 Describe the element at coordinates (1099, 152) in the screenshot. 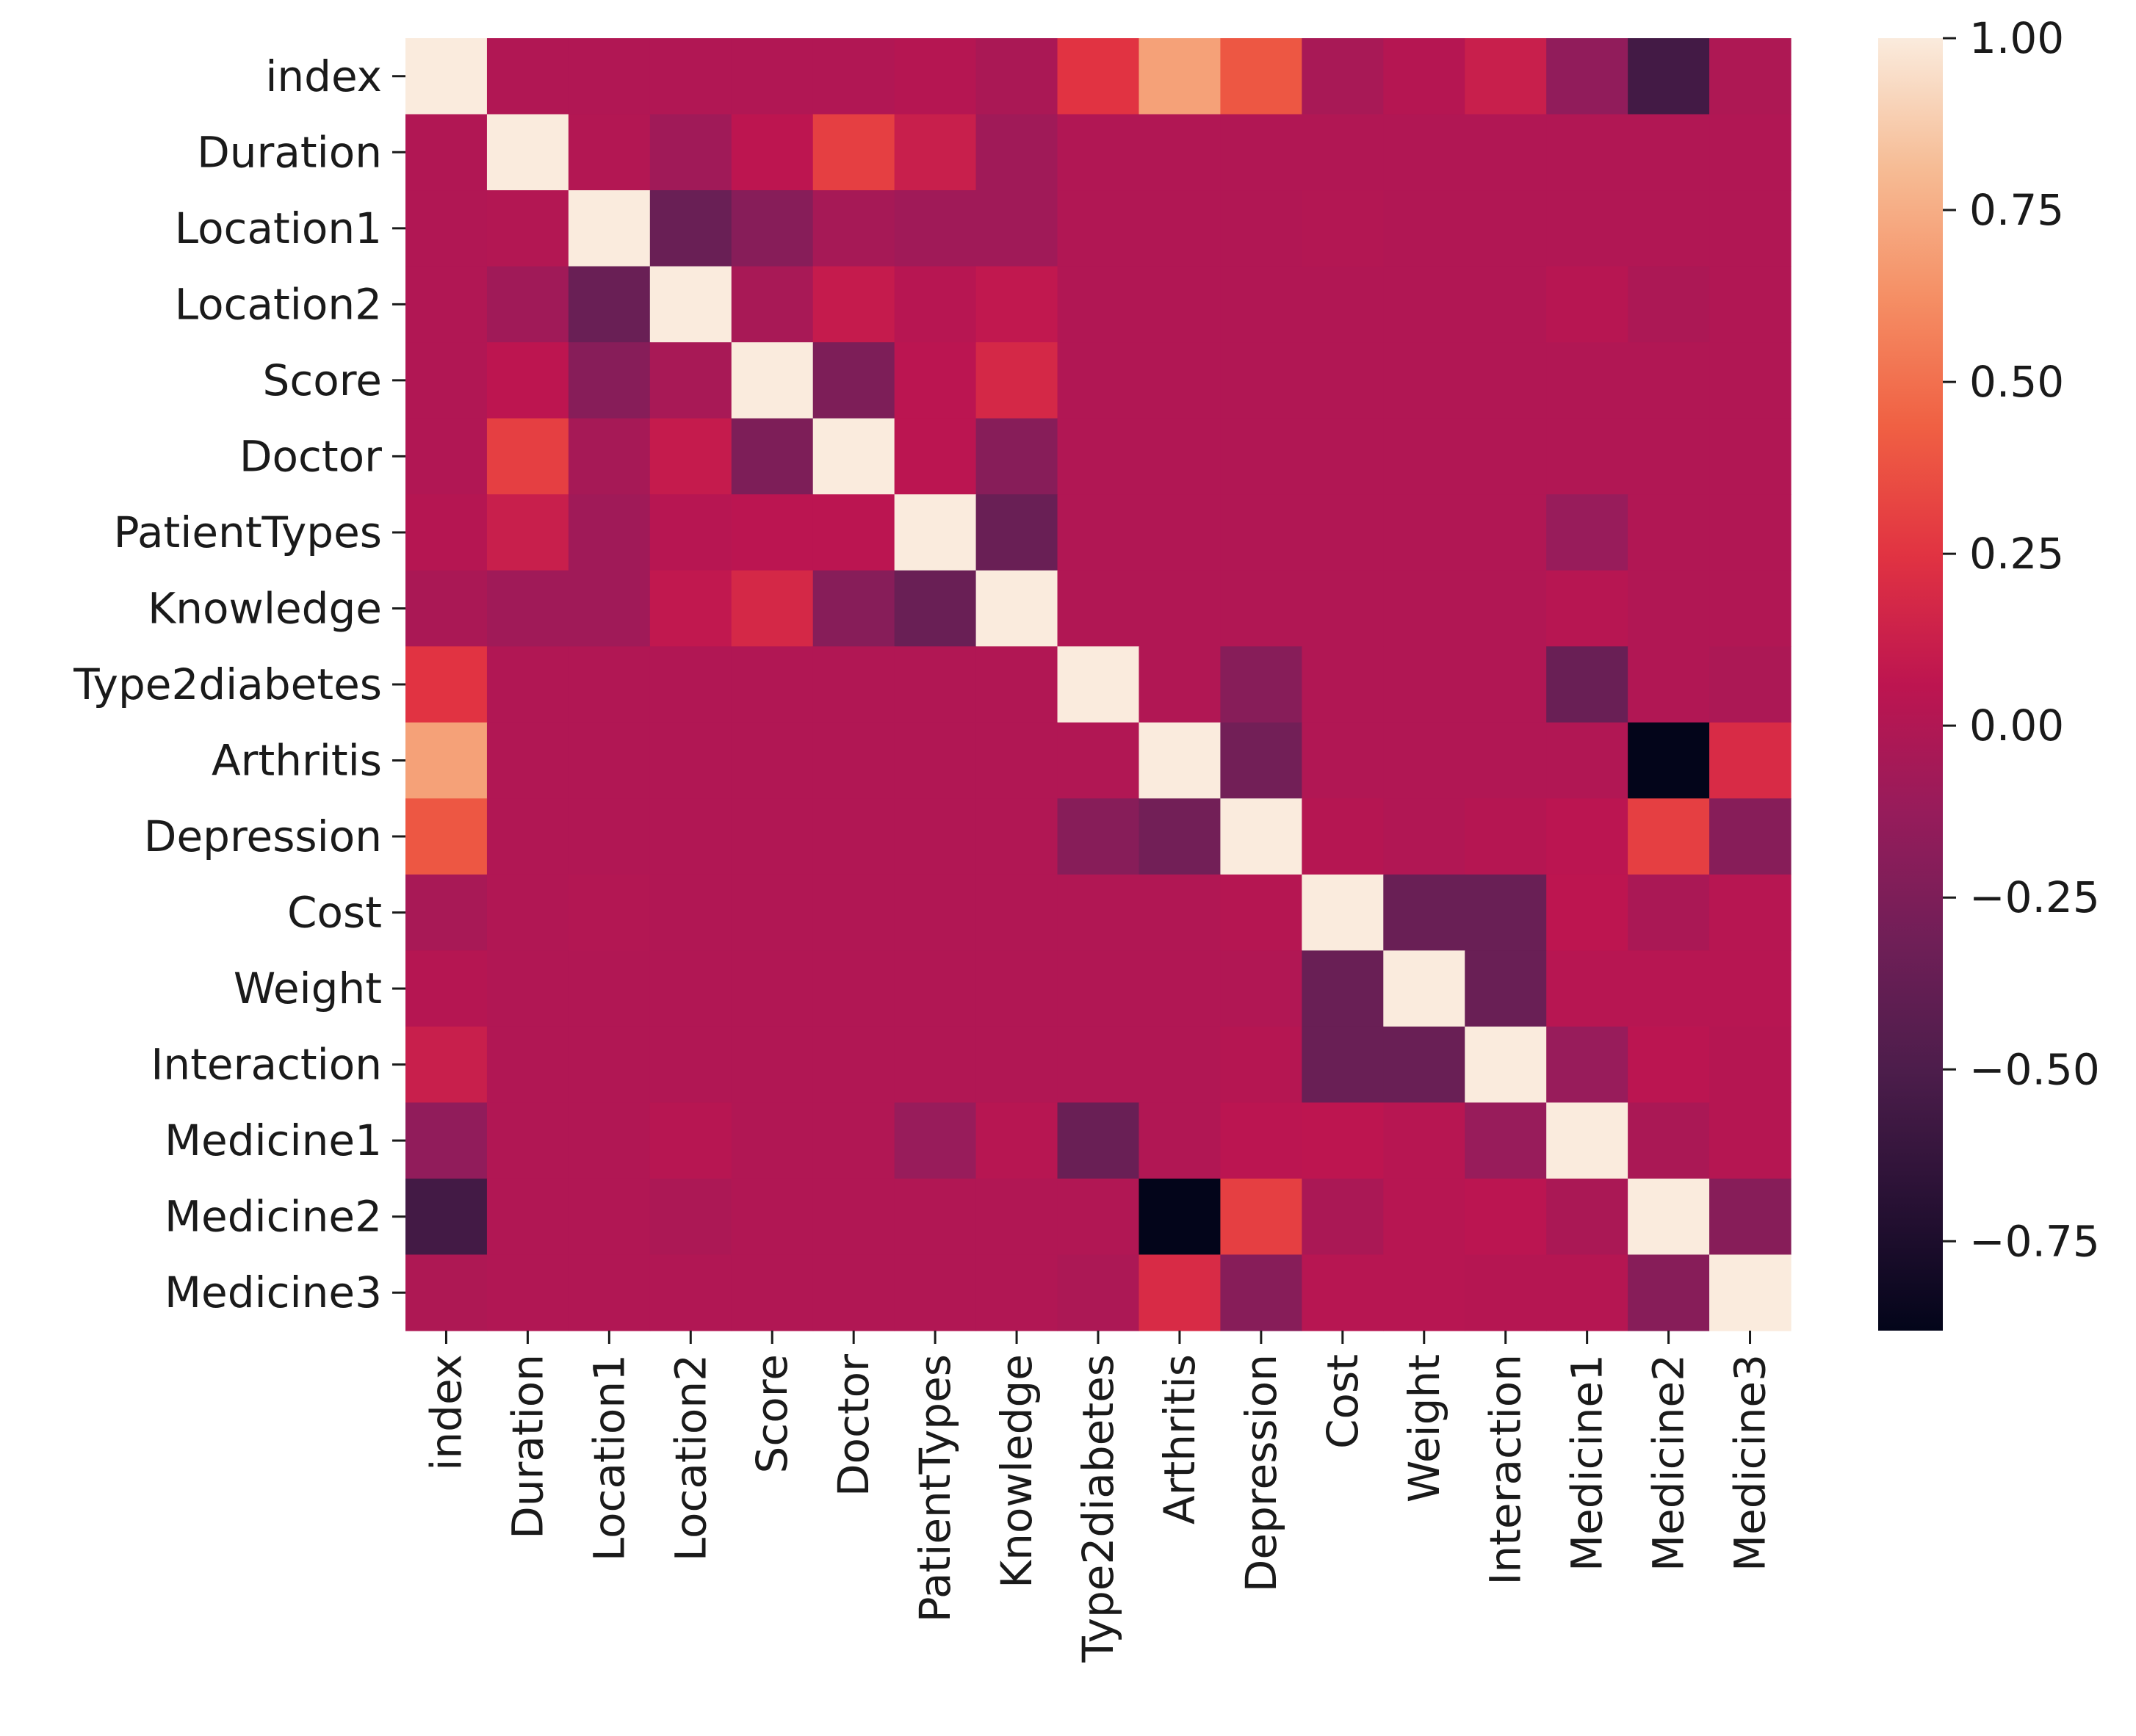

I see `heatmap-cell-Duration-Type2diabetes` at that location.